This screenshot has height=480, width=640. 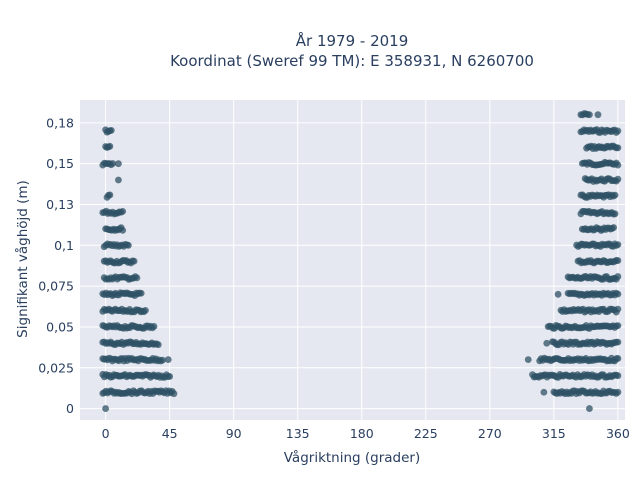 What do you see at coordinates (106, 433) in the screenshot?
I see `x-tick-label: 0` at bounding box center [106, 433].